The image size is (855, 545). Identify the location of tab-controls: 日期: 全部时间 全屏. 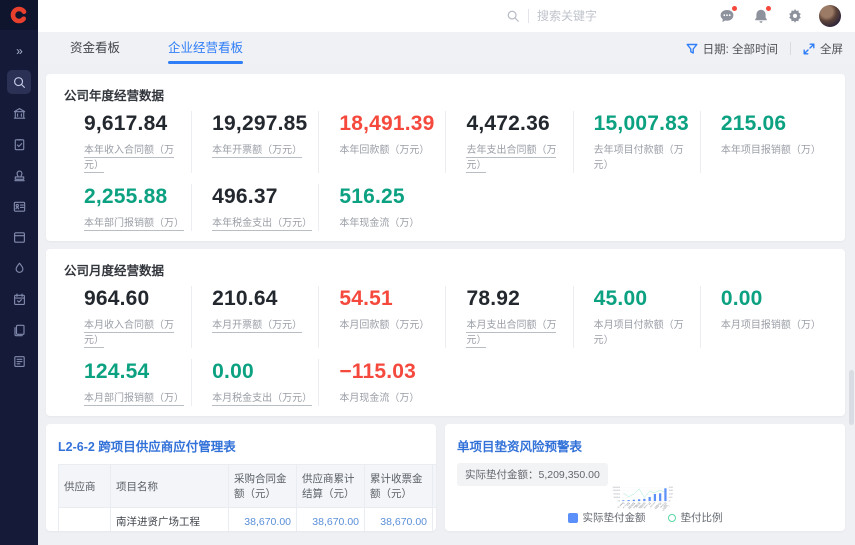
(764, 49).